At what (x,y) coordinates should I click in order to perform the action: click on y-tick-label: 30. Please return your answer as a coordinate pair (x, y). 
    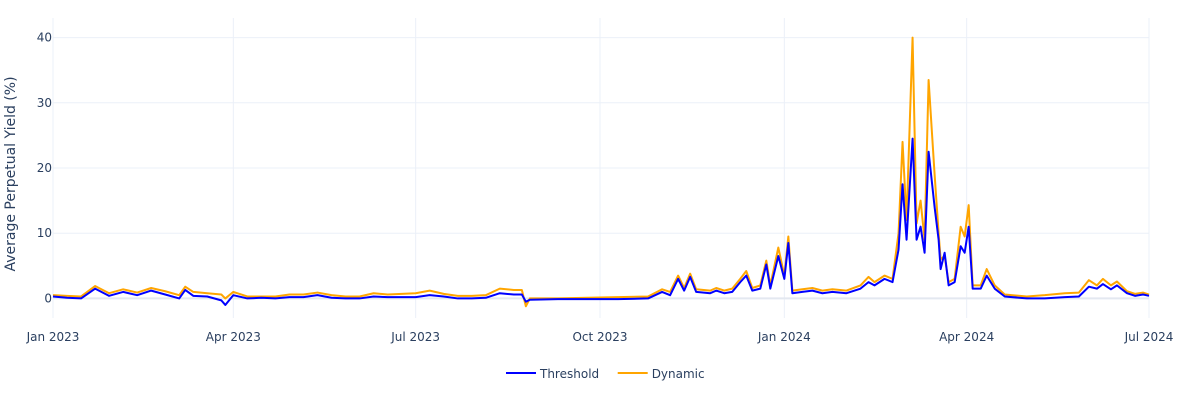
    Looking at the image, I should click on (44, 103).